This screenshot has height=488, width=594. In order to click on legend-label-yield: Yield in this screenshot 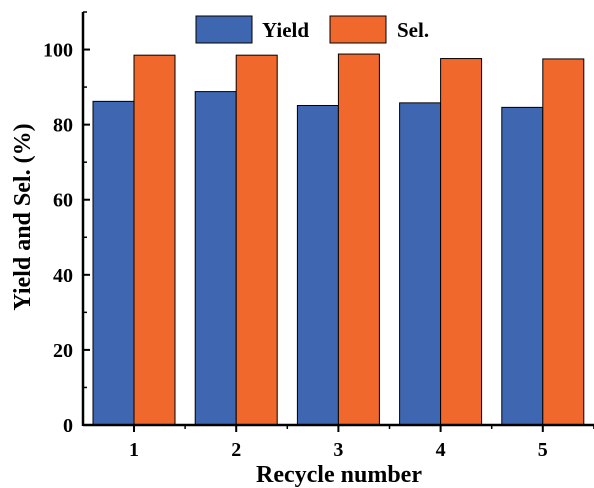, I will do `click(285, 30)`.